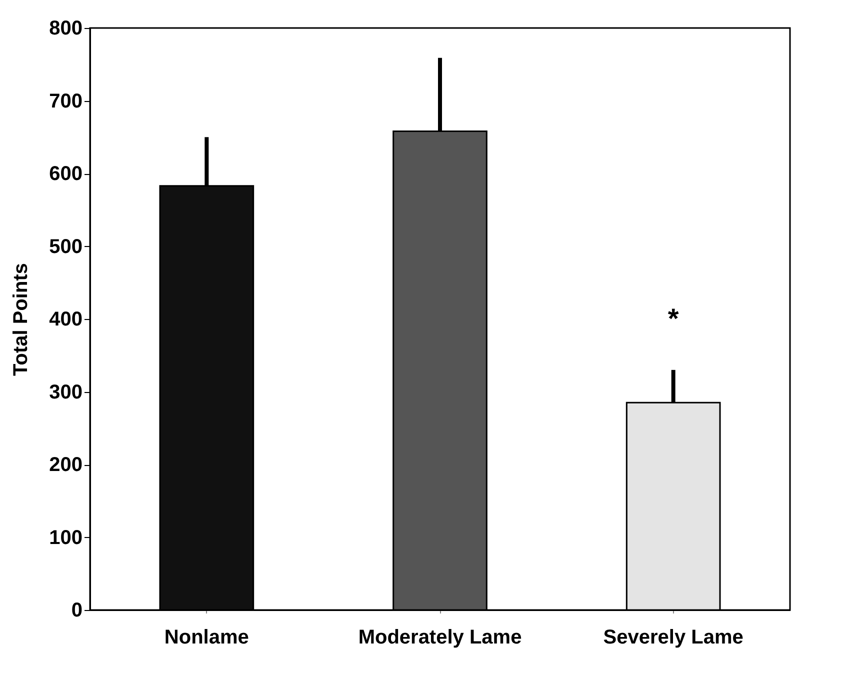 The width and height of the screenshot is (857, 700). Describe the element at coordinates (65, 101) in the screenshot. I see `y-tick-label: 700` at that location.